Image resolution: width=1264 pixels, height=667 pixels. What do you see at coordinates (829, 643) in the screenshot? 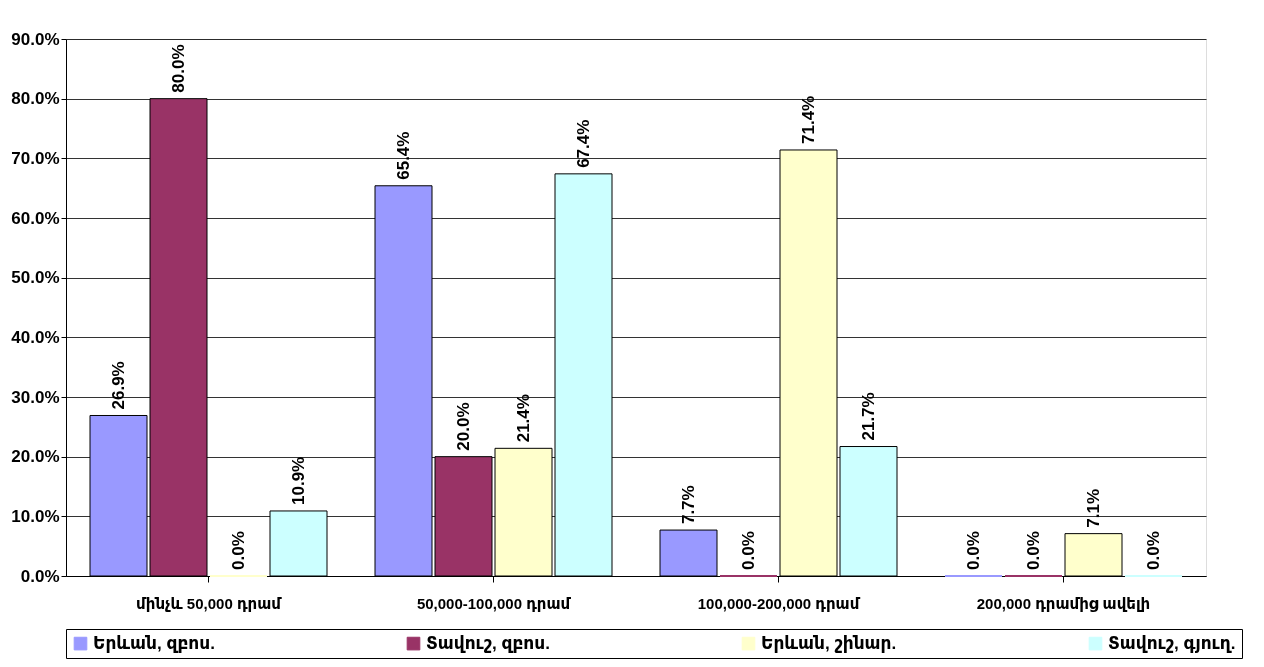
I see `legend-label: Երևան, շինար.` at bounding box center [829, 643].